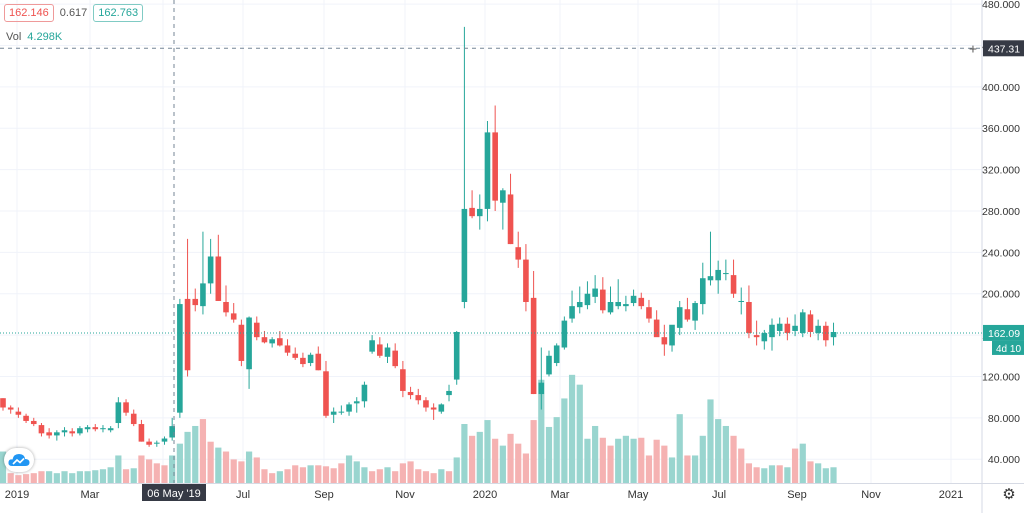 This screenshot has width=1024, height=518. Describe the element at coordinates (1004, 49) in the screenshot. I see `crosshair-price-label: 437.31` at that location.